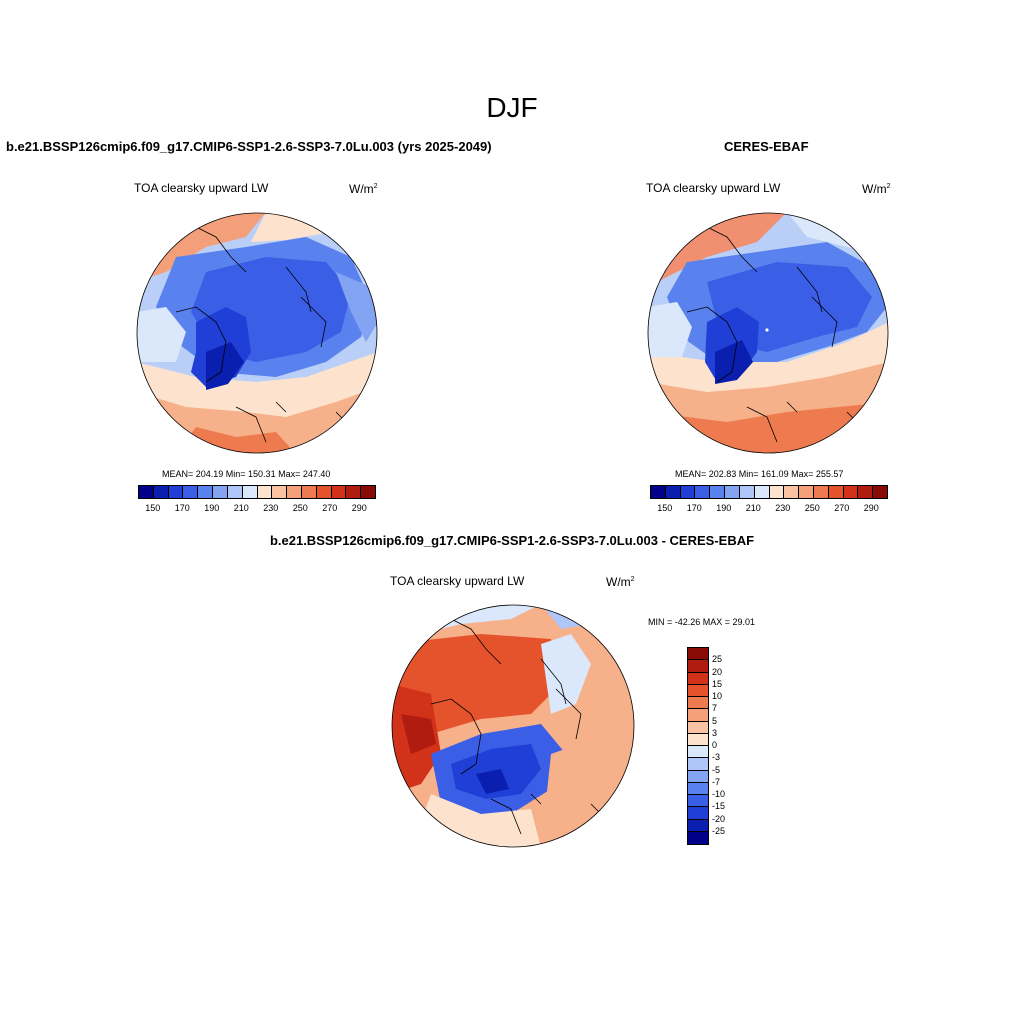 This screenshot has height=1024, width=1024. Describe the element at coordinates (717, 683) in the screenshot. I see `colorbar-tick-label: 15` at that location.